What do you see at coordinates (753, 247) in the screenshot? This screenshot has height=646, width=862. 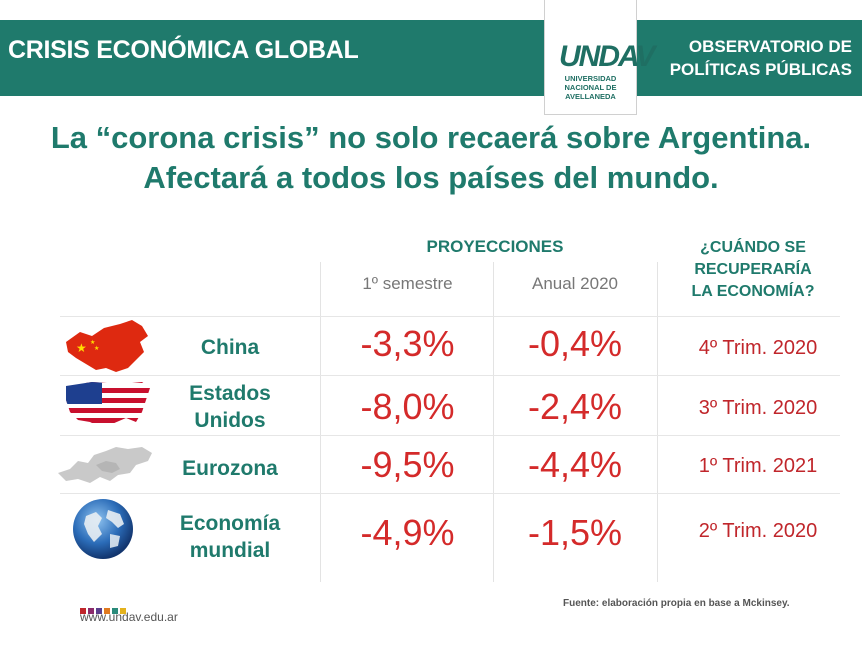 I see `recovery-header-line1: ¿CUÁNDO SE` at bounding box center [753, 247].